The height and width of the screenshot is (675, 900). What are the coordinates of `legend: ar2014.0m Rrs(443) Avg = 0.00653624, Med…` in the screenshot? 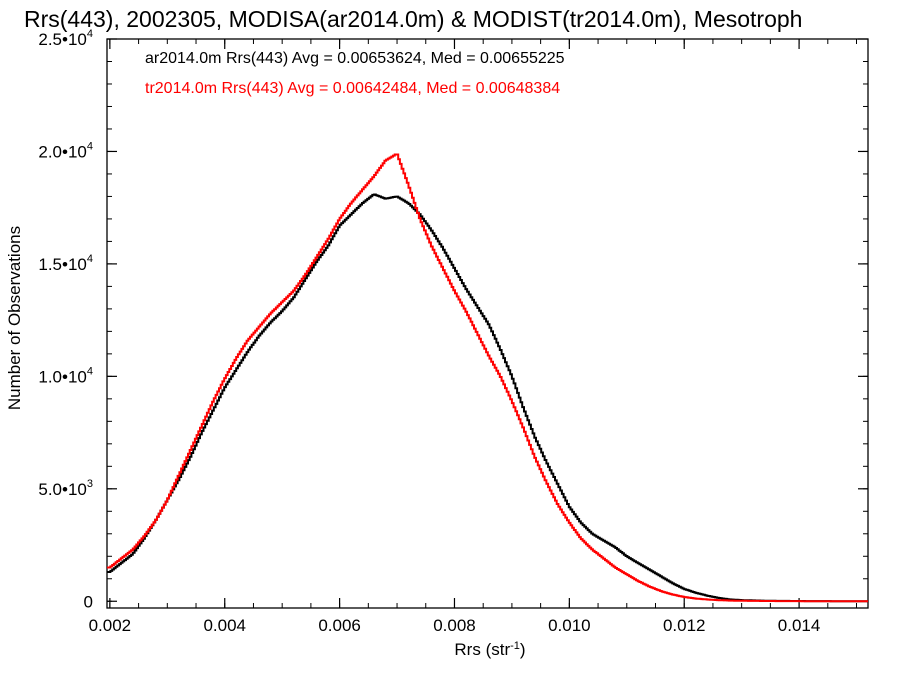 It's located at (355, 73).